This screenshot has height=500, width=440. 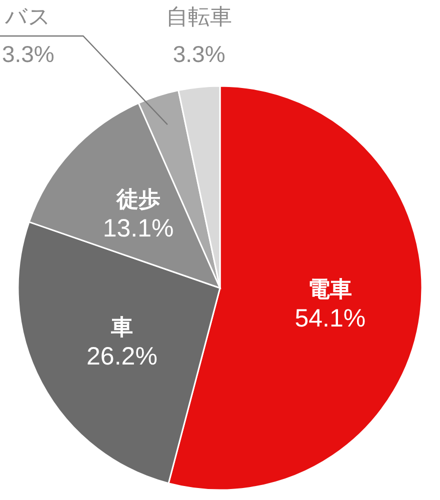 What do you see at coordinates (121, 327) in the screenshot?
I see `slice-label: 車` at bounding box center [121, 327].